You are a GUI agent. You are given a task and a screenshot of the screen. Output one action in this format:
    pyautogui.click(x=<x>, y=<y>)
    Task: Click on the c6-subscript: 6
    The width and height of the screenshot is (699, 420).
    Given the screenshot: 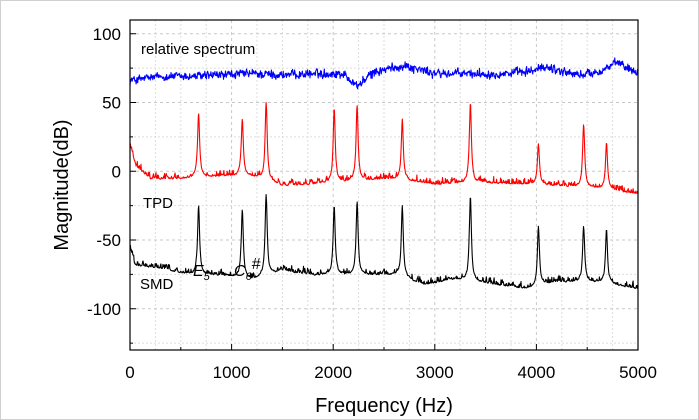 What is the action you would take?
    pyautogui.click(x=249, y=277)
    